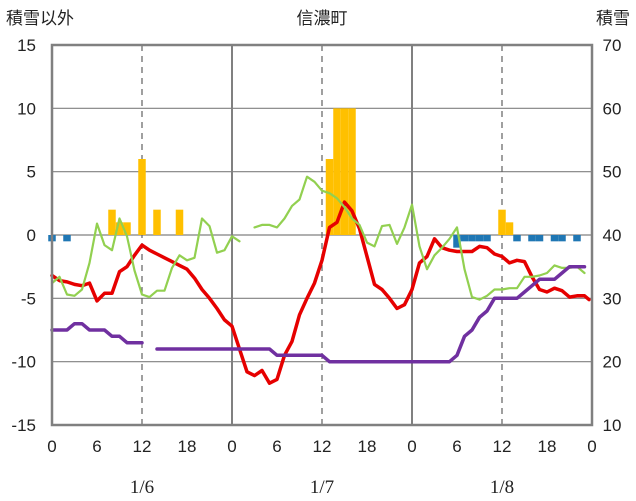 The image size is (636, 501). What do you see at coordinates (612, 235) in the screenshot?
I see `right-tick-label: 40` at bounding box center [612, 235].